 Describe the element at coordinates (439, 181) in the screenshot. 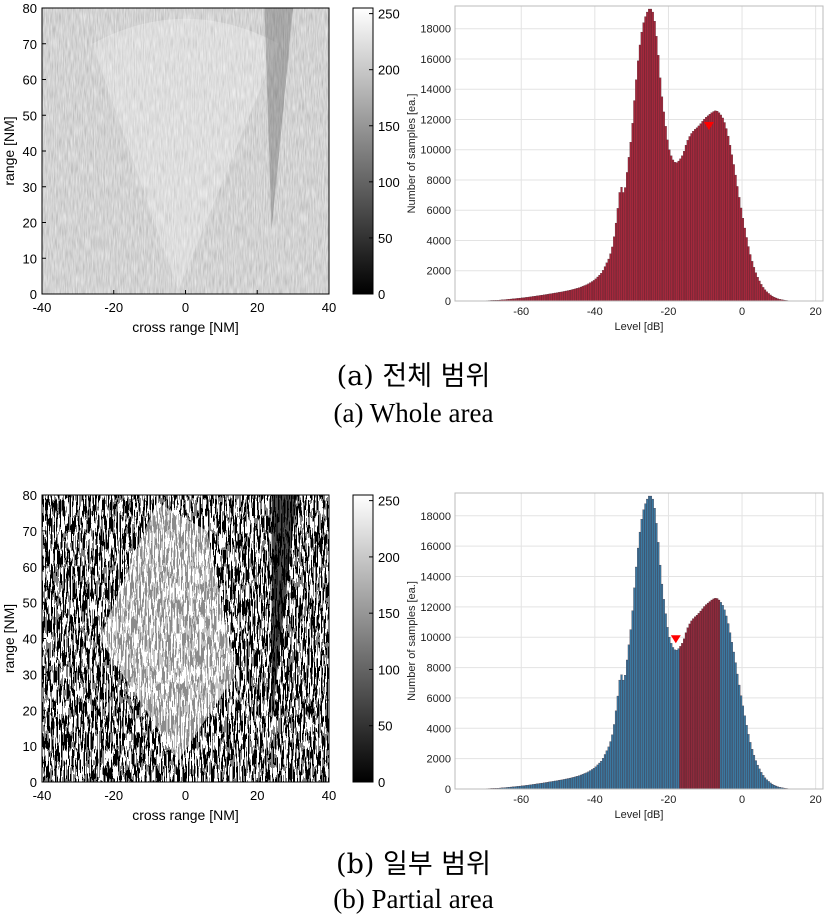

I see `y-tick-label: 8000` at that location.